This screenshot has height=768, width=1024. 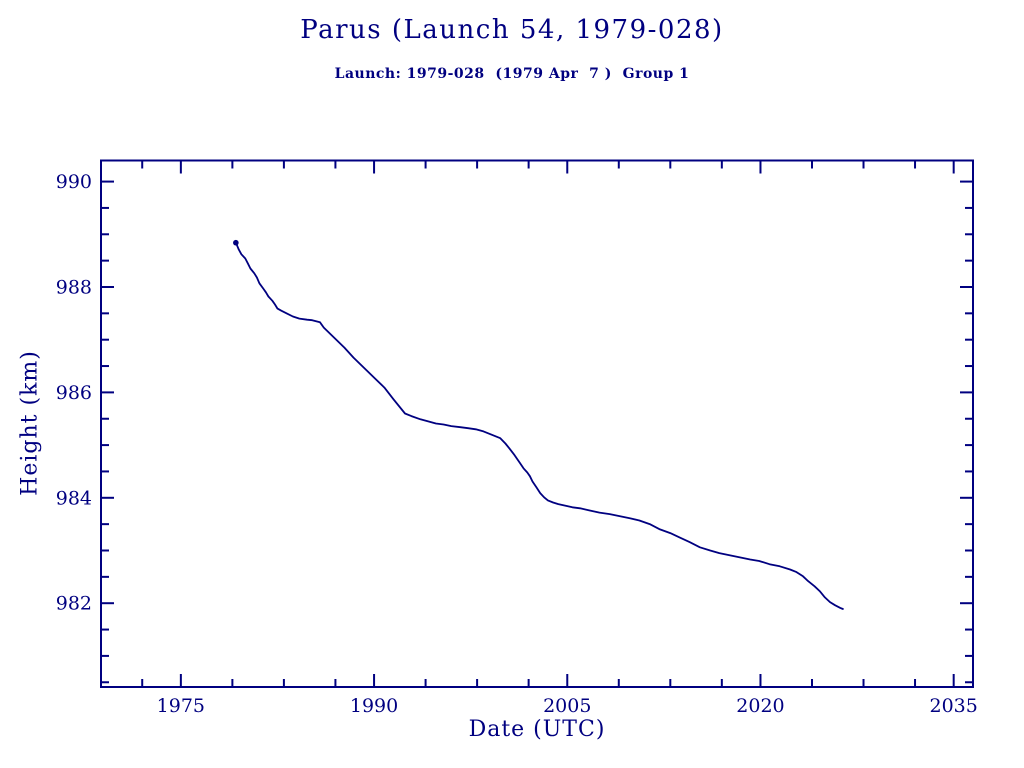 I want to click on x-tick-label: 1975, so click(x=181, y=706).